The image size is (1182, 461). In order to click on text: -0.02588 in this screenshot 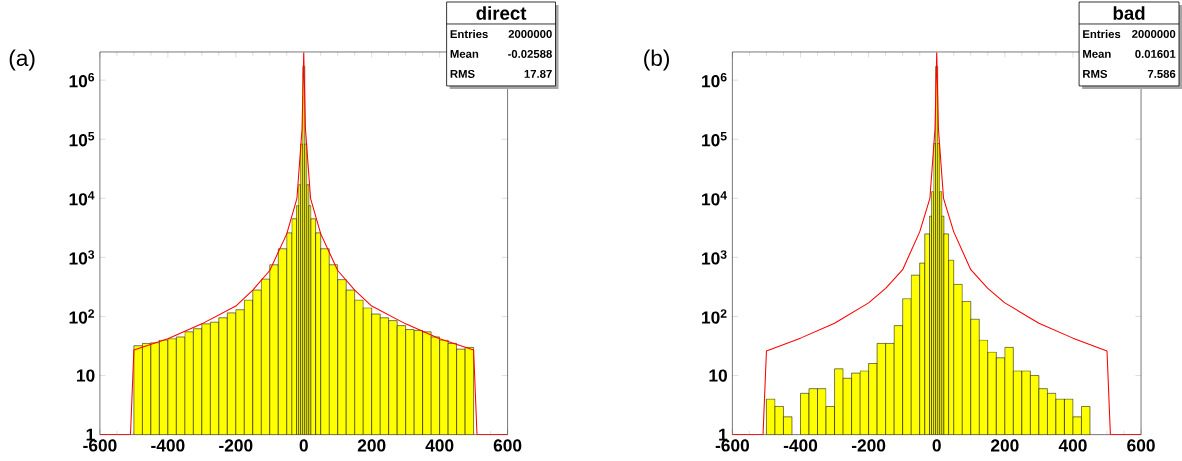, I will do `click(530, 54)`.